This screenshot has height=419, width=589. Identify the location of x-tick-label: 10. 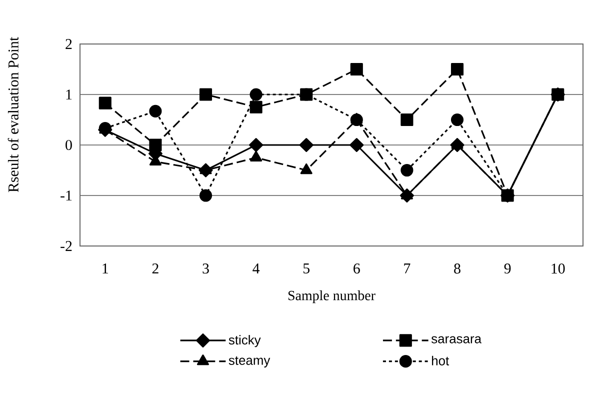
(558, 269).